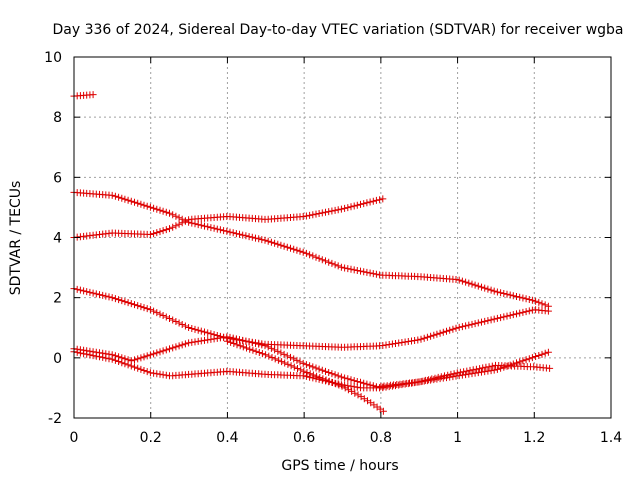 This screenshot has height=480, width=640. I want to click on series-series-c, so click(311, 318).